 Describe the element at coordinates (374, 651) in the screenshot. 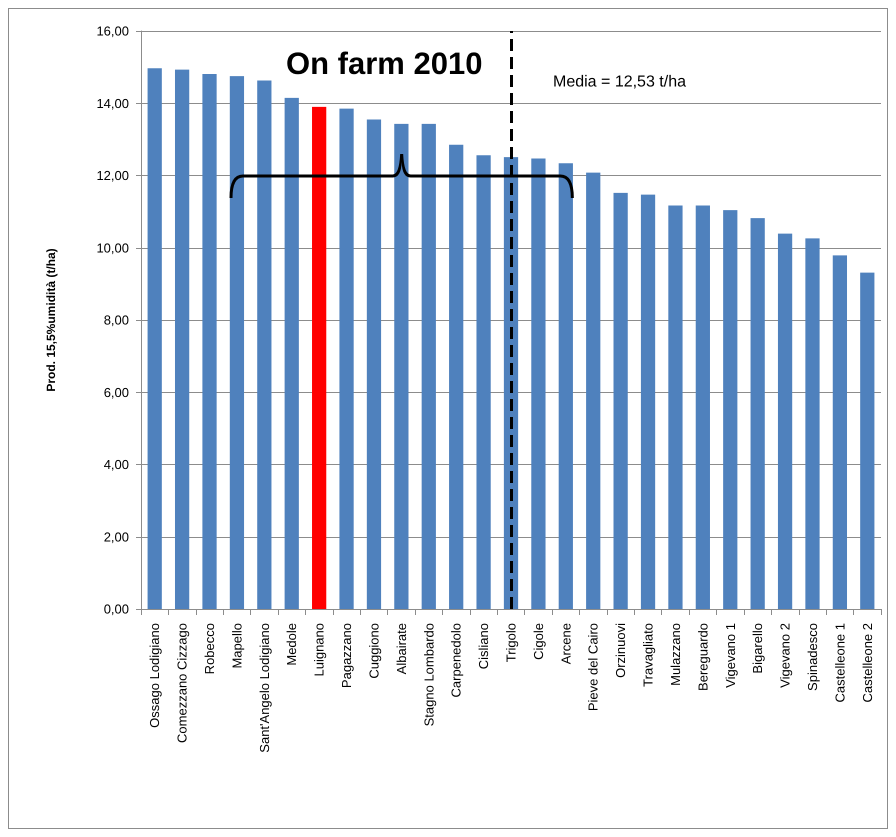

I see `x-tick-label: Cuggiono` at that location.